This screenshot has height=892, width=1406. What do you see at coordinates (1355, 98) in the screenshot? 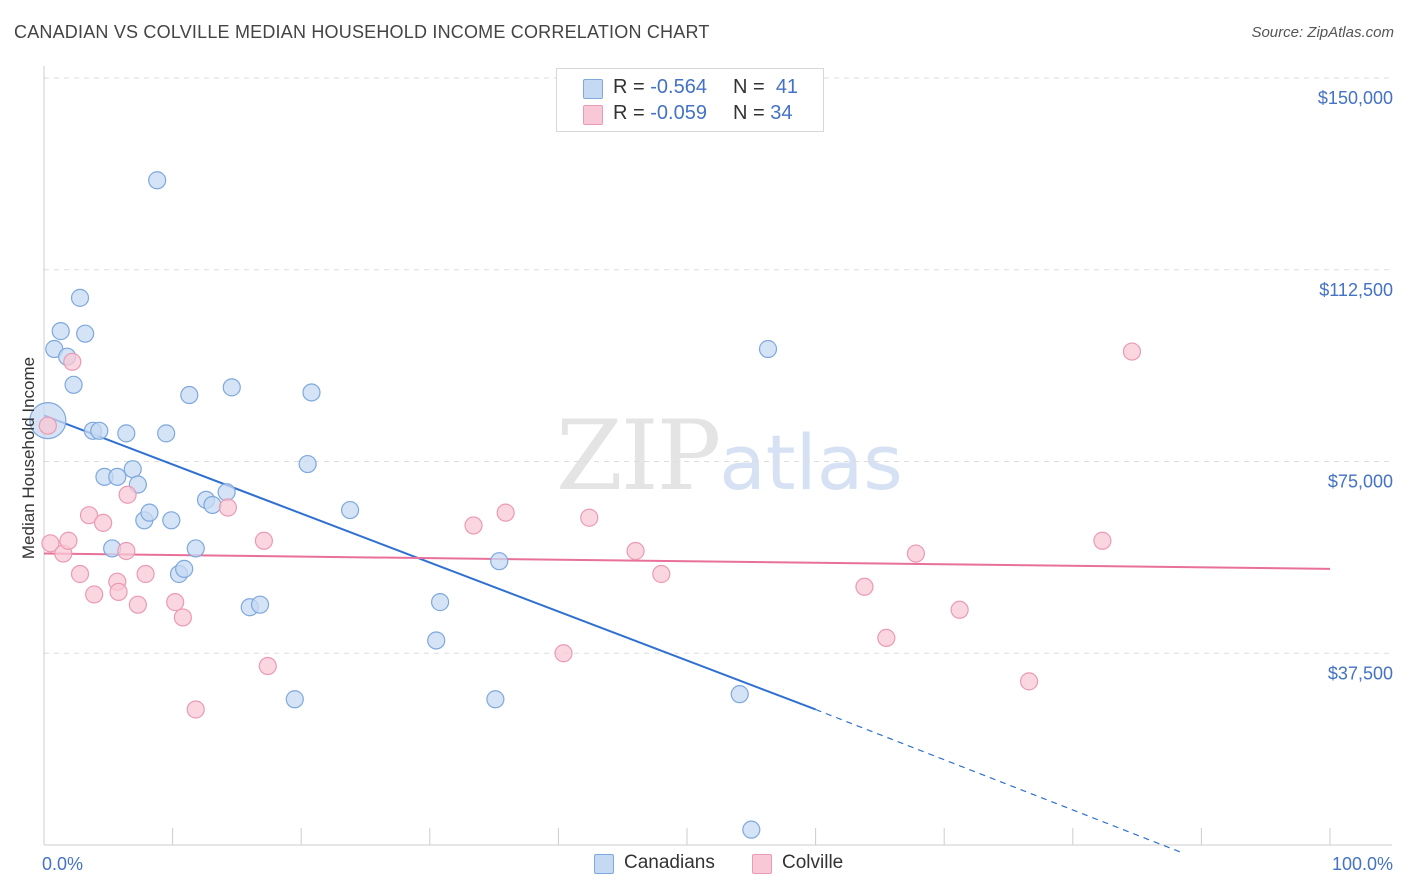
I see `y-tick-label: $150,000` at bounding box center [1355, 98].